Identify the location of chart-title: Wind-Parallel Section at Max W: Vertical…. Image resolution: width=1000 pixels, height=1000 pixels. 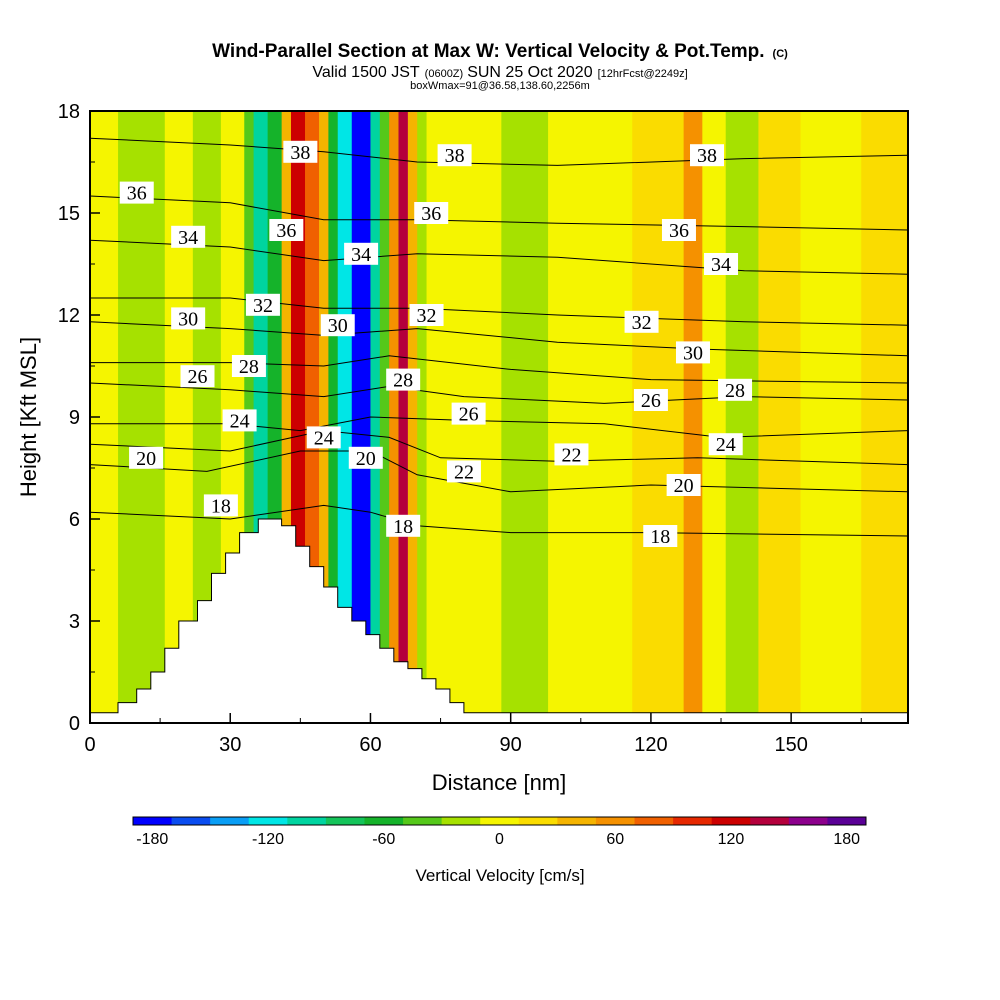
(500, 51).